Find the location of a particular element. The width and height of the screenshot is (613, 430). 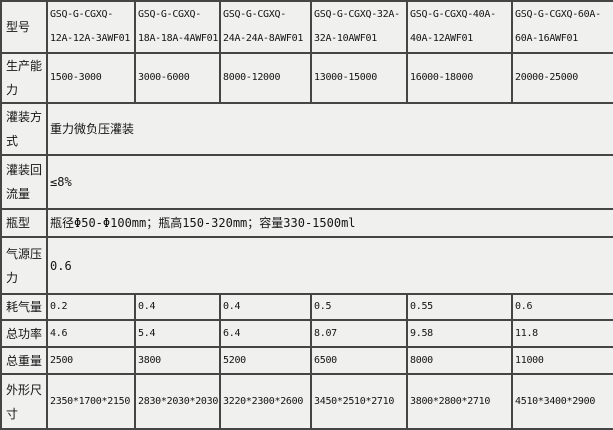

total-power-cell: 6.4 is located at coordinates (265, 333).